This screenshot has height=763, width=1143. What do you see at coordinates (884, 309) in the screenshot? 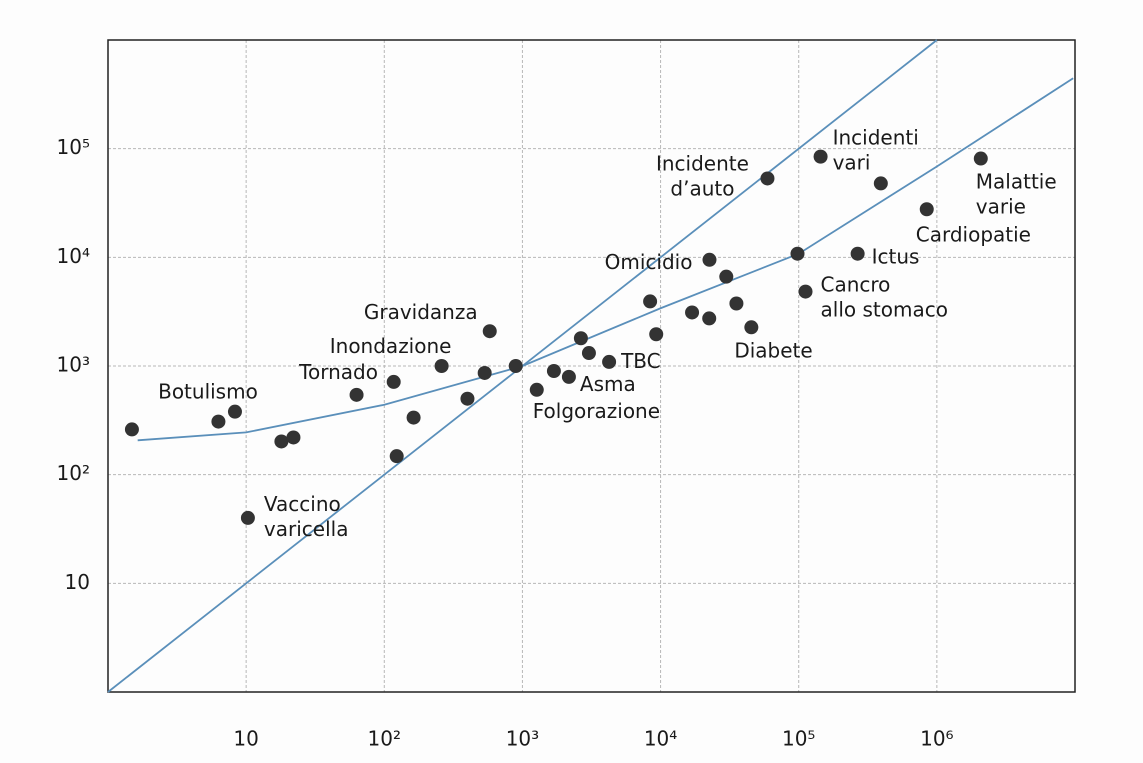
I see `point-label-line: allo stomaco` at bounding box center [884, 309].